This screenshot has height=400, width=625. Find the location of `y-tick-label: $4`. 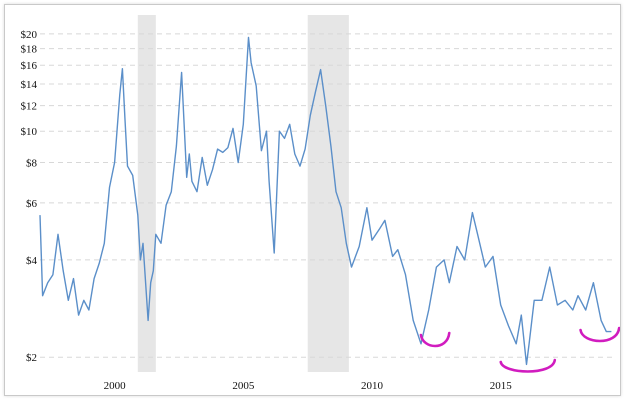

y-tick-label: $4 is located at coordinates (32, 261).